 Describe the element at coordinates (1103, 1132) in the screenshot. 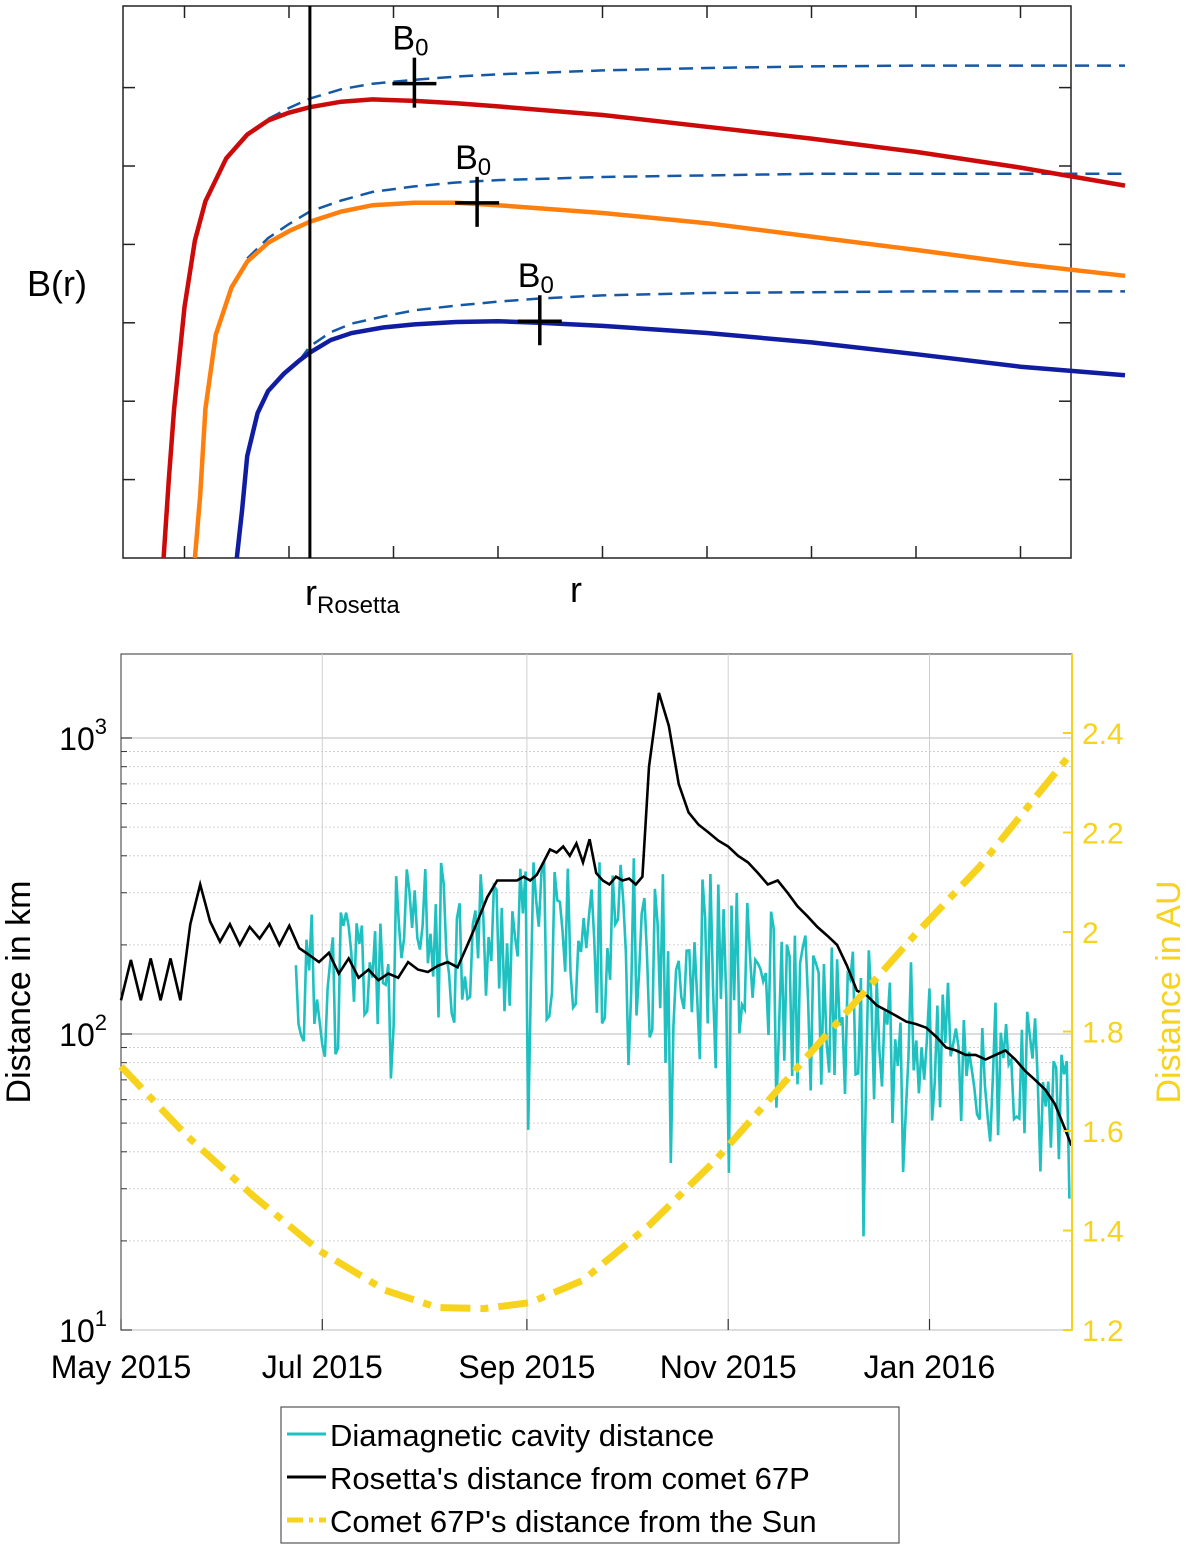

I see `y2tick-label: 1.6` at that location.